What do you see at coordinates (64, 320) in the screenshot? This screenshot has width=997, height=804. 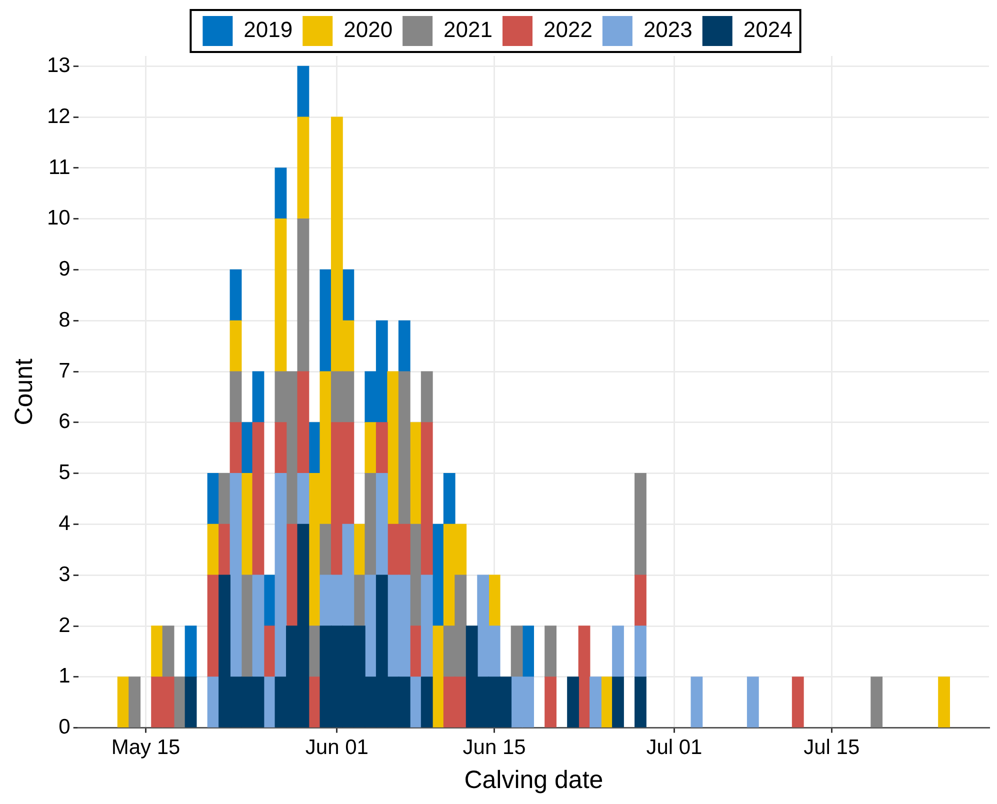 I see `y-tick-label: 8` at bounding box center [64, 320].